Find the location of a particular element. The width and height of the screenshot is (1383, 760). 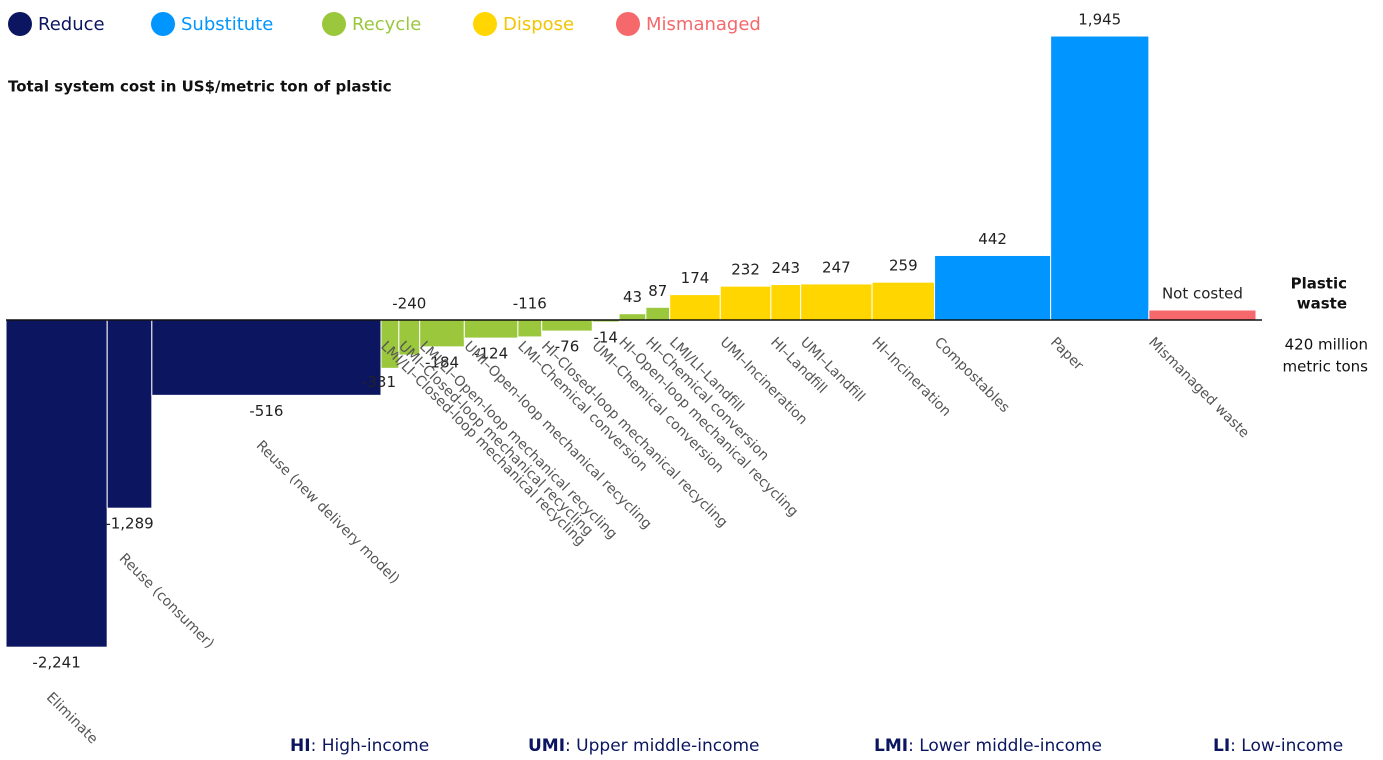

category-label: Paper is located at coordinates (1067, 354).